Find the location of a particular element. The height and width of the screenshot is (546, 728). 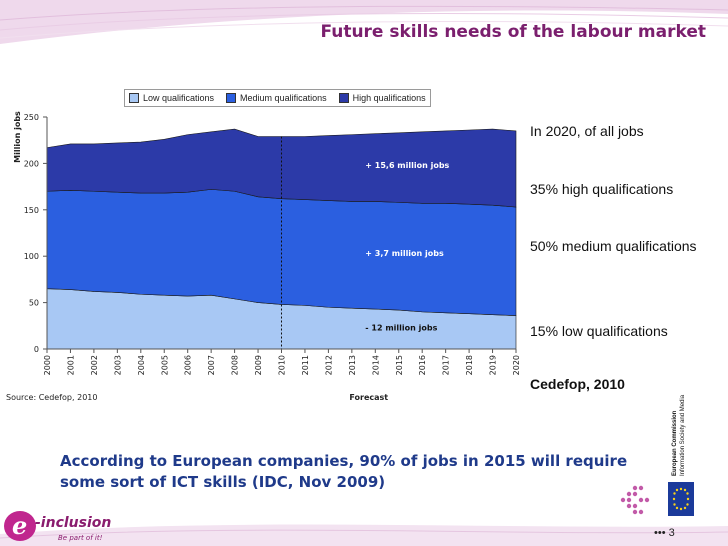

eu-stars-icon is located at coordinates (681, 499).